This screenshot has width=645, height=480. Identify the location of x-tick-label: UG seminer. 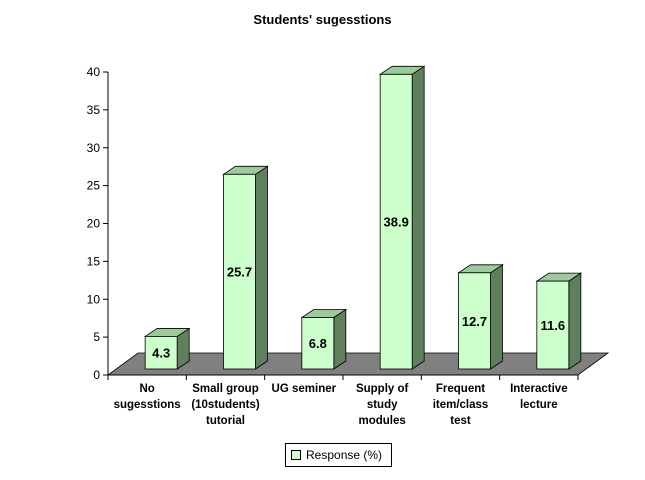
(304, 389).